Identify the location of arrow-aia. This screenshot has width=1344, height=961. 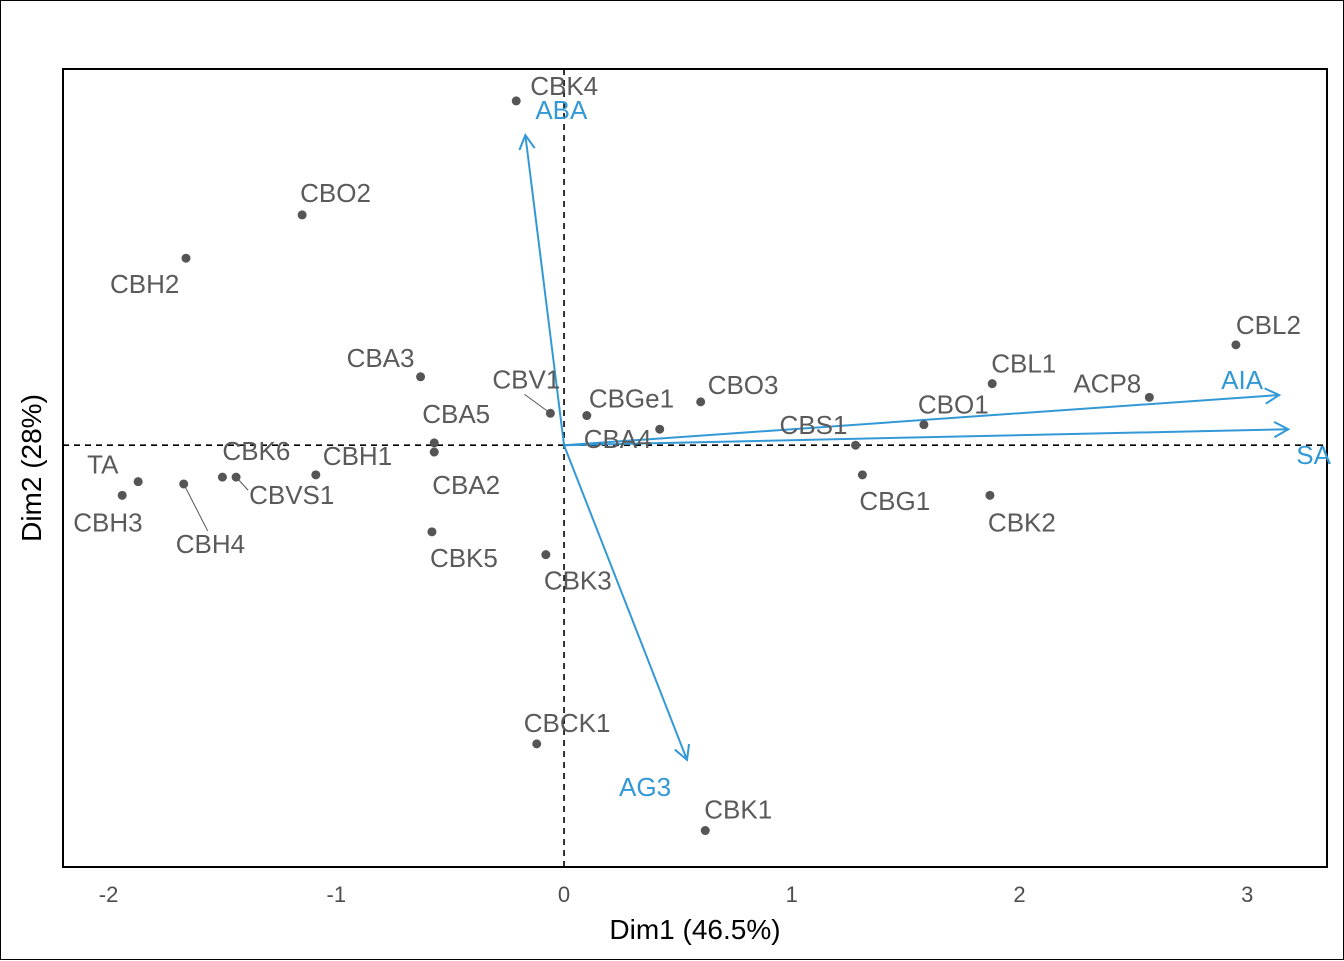
(921, 420).